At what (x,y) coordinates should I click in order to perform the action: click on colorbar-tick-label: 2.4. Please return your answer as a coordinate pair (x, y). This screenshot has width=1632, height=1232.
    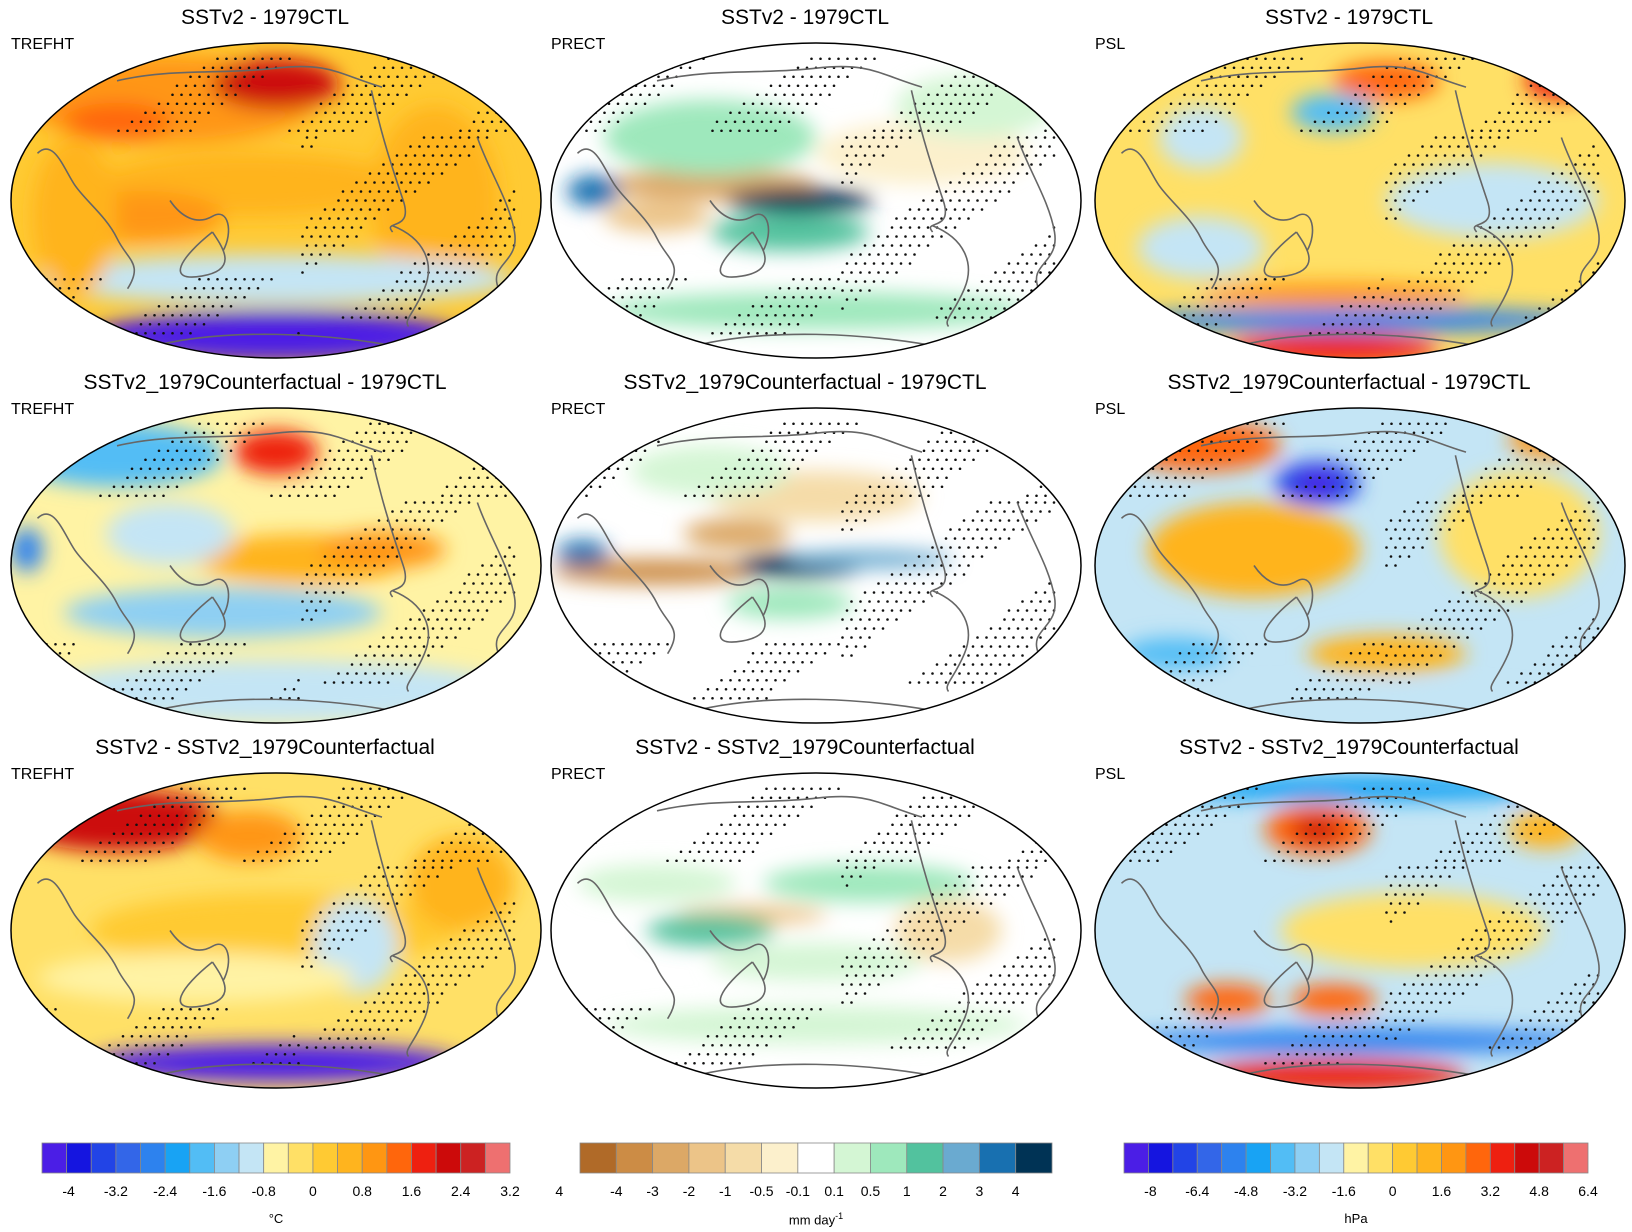
    Looking at the image, I should click on (461, 1191).